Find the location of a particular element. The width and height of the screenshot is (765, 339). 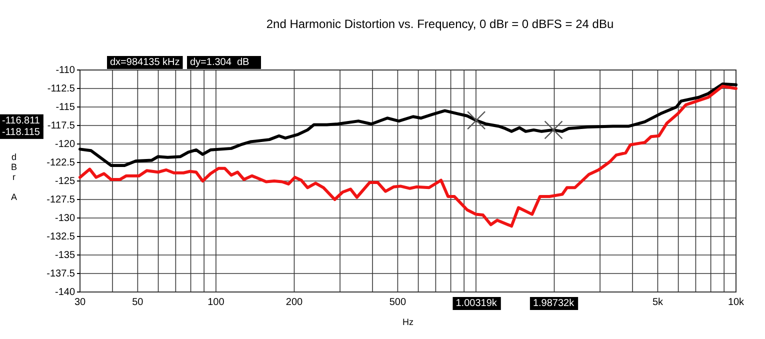

text: -118.115 is located at coordinates (21, 132).